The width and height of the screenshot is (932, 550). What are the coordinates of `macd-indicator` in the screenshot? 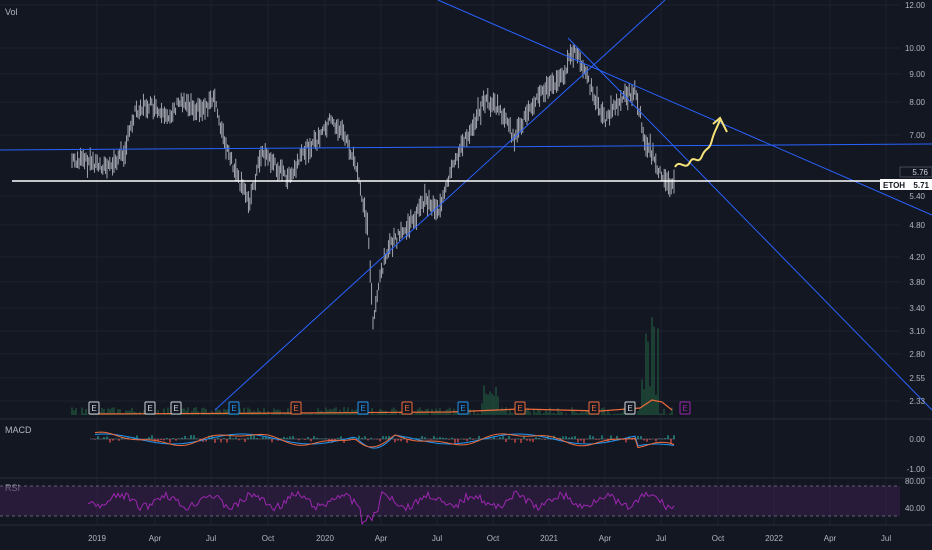 It's located at (382, 440).